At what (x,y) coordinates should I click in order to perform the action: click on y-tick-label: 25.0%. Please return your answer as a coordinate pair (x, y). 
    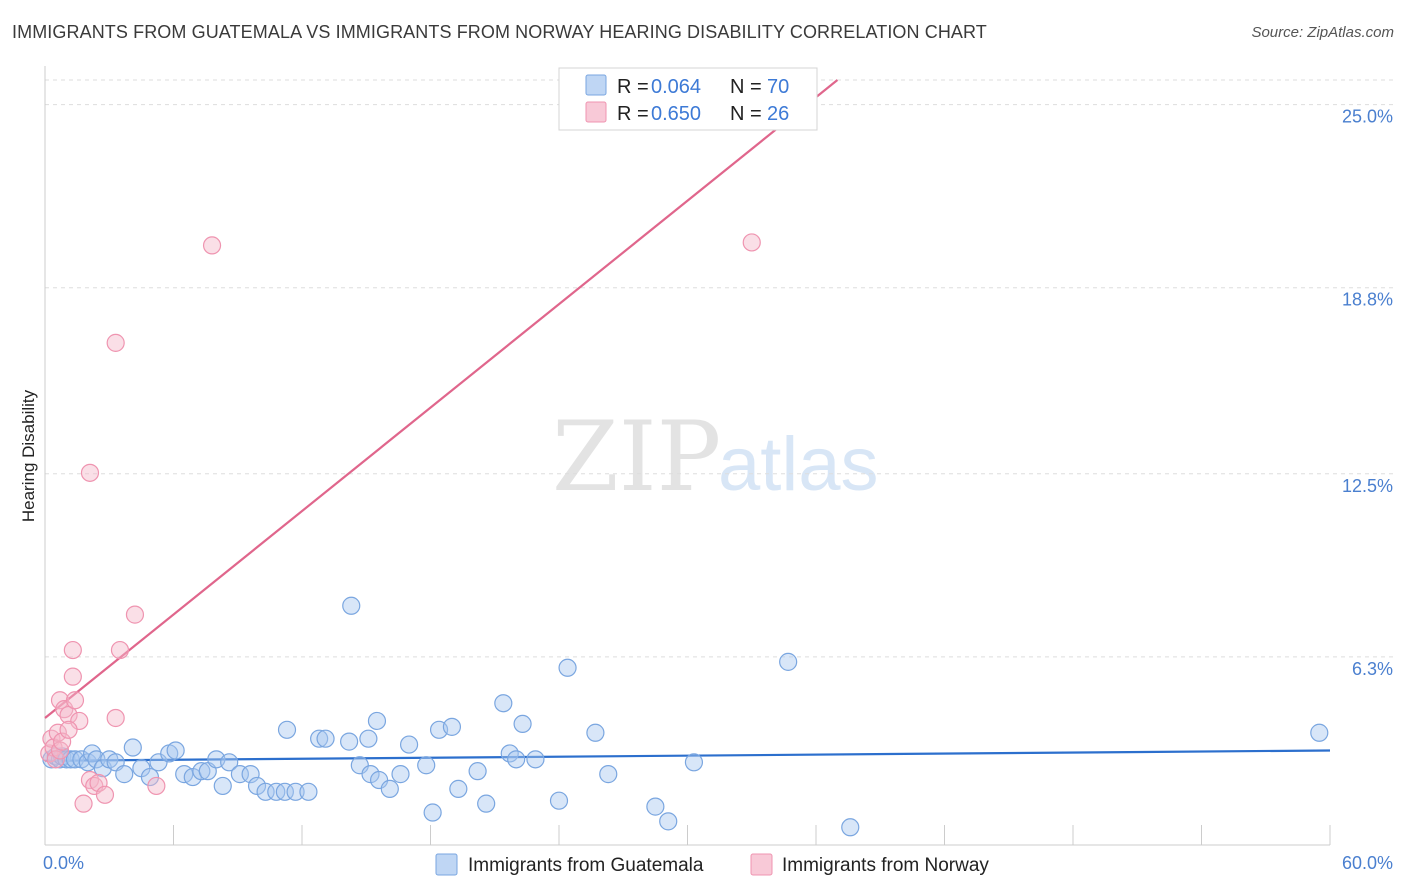
    Looking at the image, I should click on (1367, 117).